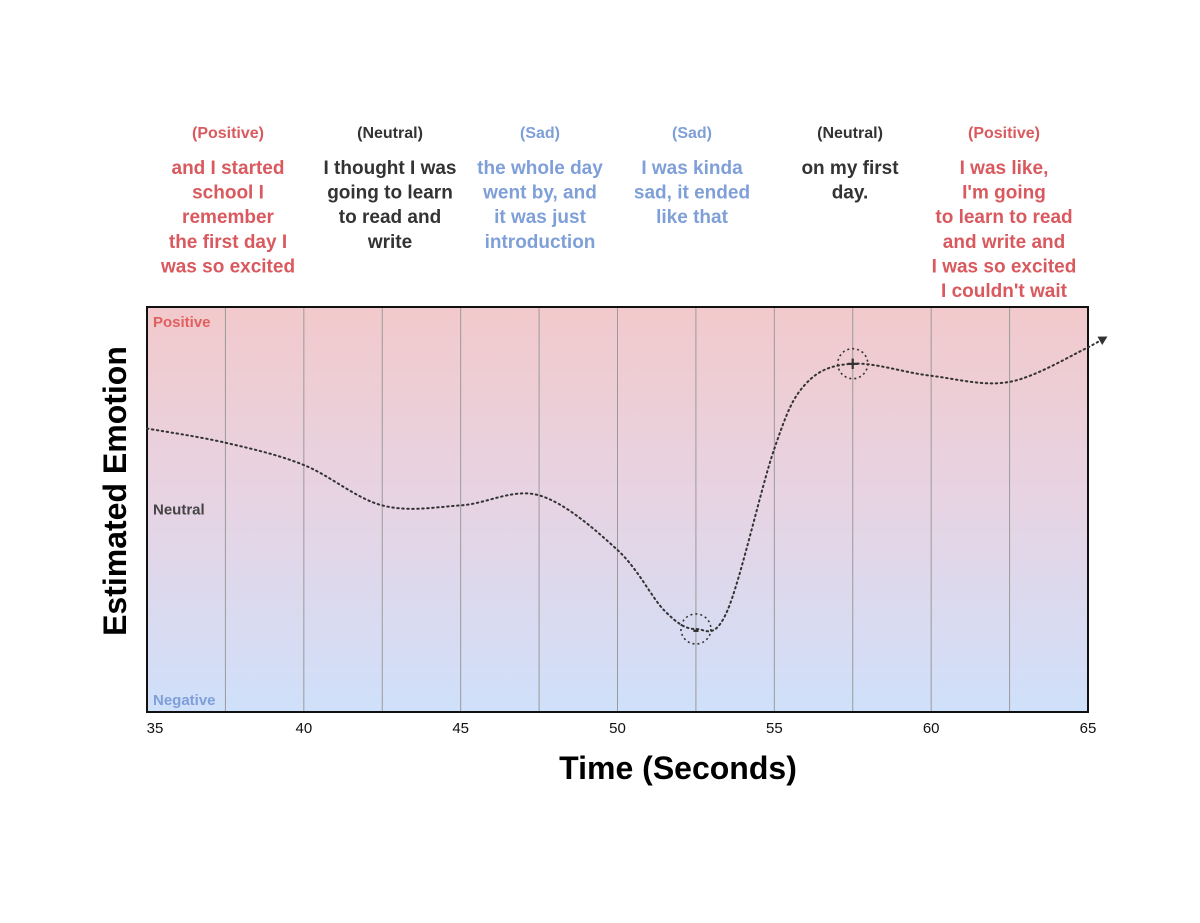 The image size is (1200, 923). Describe the element at coordinates (692, 217) in the screenshot. I see `segment-text-line: like that` at that location.